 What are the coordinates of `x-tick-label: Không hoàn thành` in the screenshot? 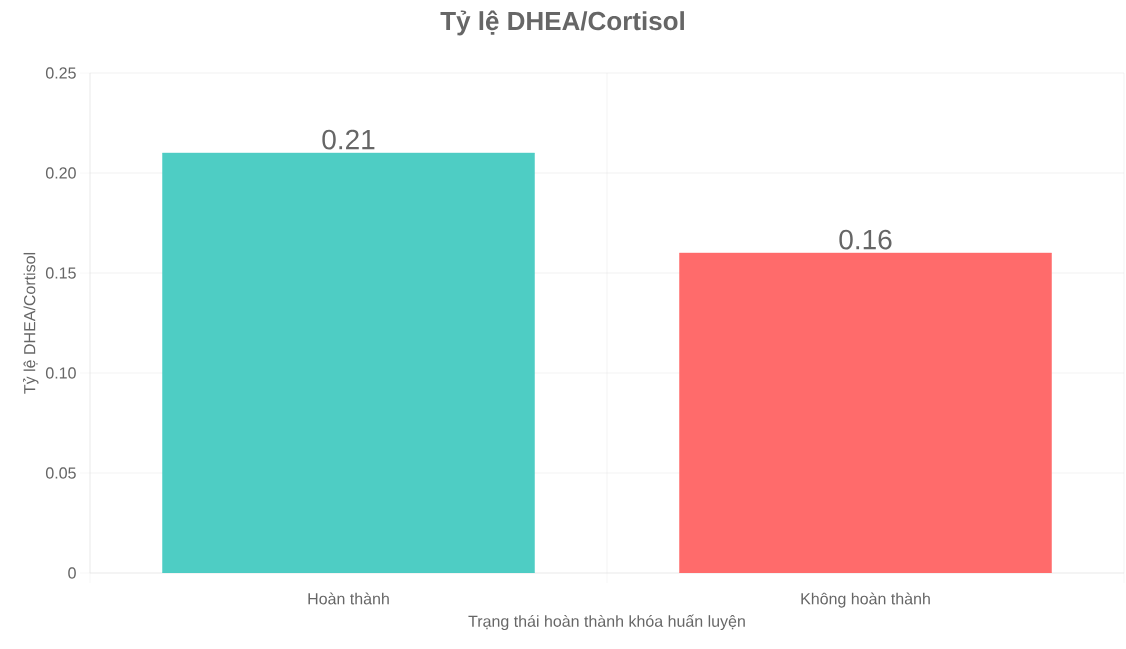 It's located at (865, 600).